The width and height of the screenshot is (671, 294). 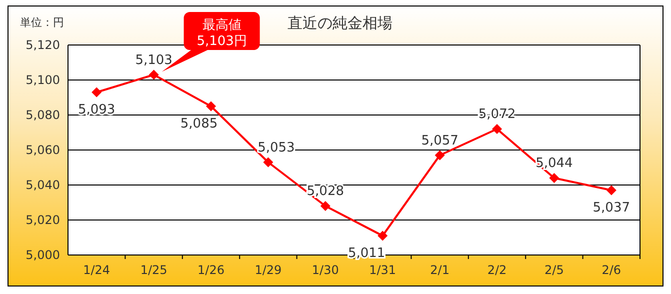 I want to click on data-label: 5,093, so click(x=97, y=110).